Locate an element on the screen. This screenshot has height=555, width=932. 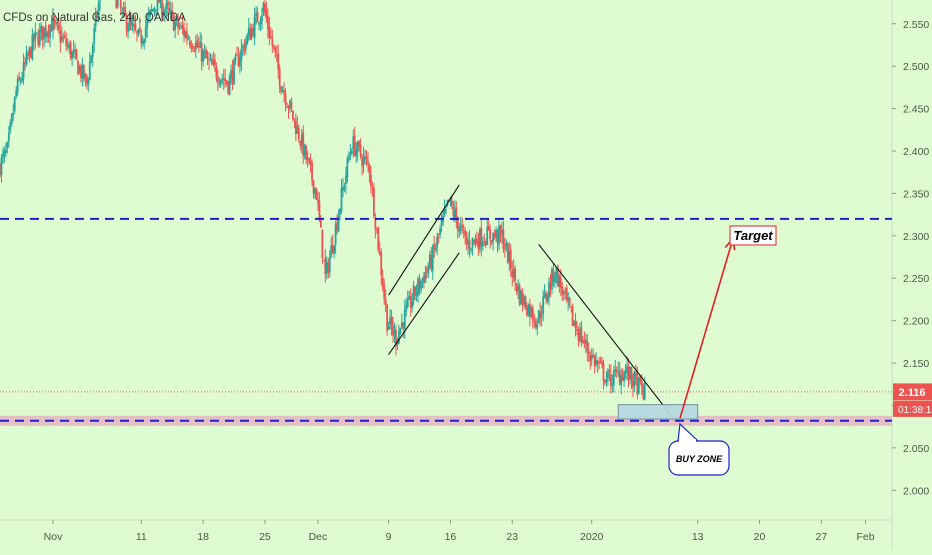
forecast-arrow is located at coordinates (706, 328).